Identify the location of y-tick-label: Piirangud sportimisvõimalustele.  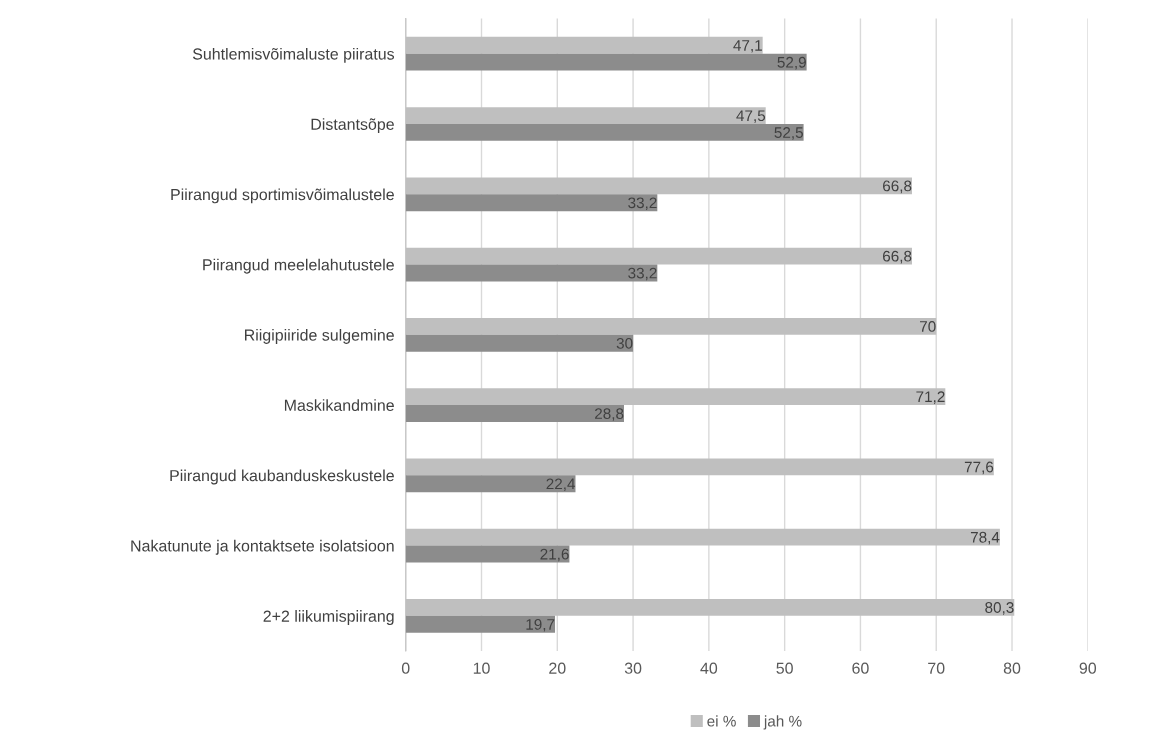
(282, 196).